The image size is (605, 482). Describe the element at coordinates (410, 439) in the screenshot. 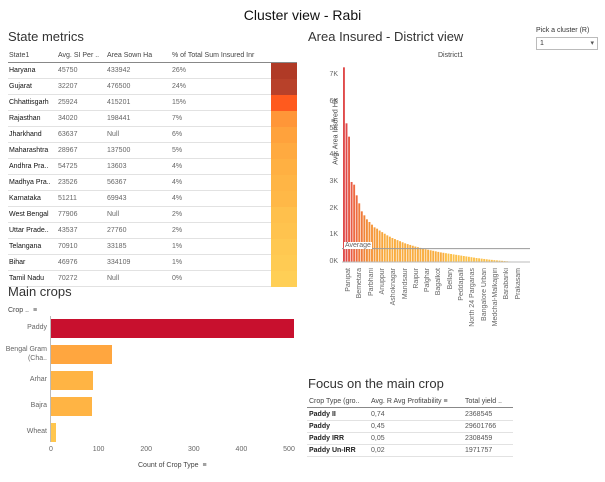

I see `focus-row: Paddy IRR 0,05 2308459` at that location.